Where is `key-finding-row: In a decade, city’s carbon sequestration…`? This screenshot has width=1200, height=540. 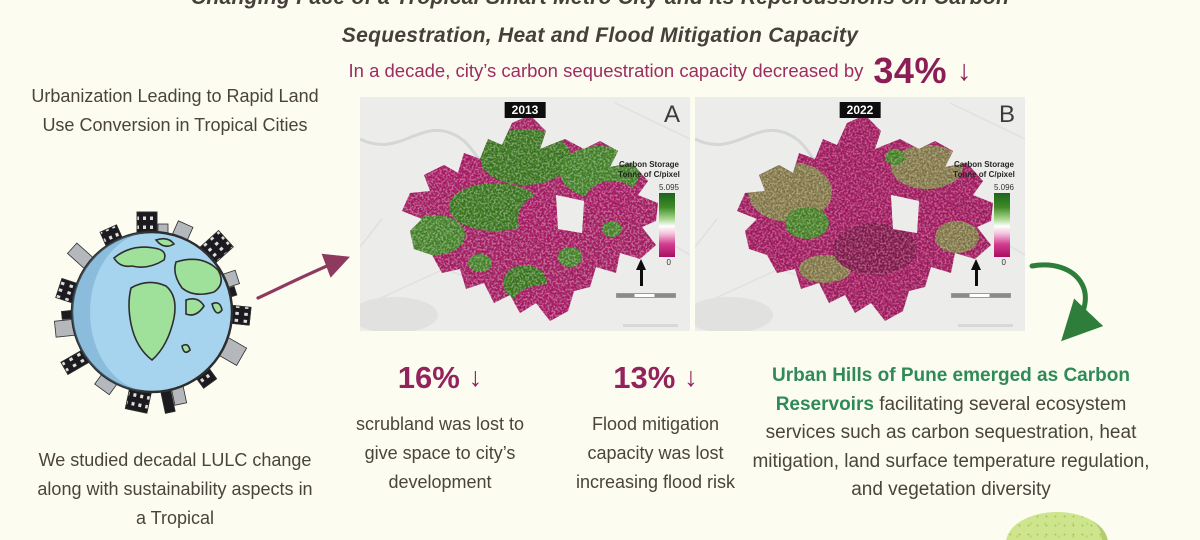
key-finding-row: In a decade, city’s carbon sequestration… is located at coordinates (660, 71).